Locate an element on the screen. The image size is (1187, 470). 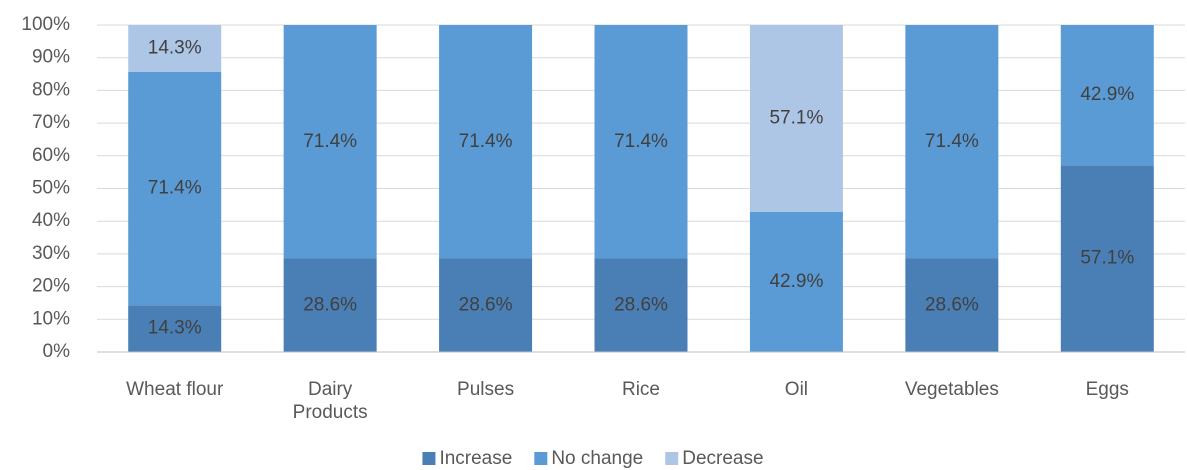
y-tick-label: 80% is located at coordinates (51, 89).